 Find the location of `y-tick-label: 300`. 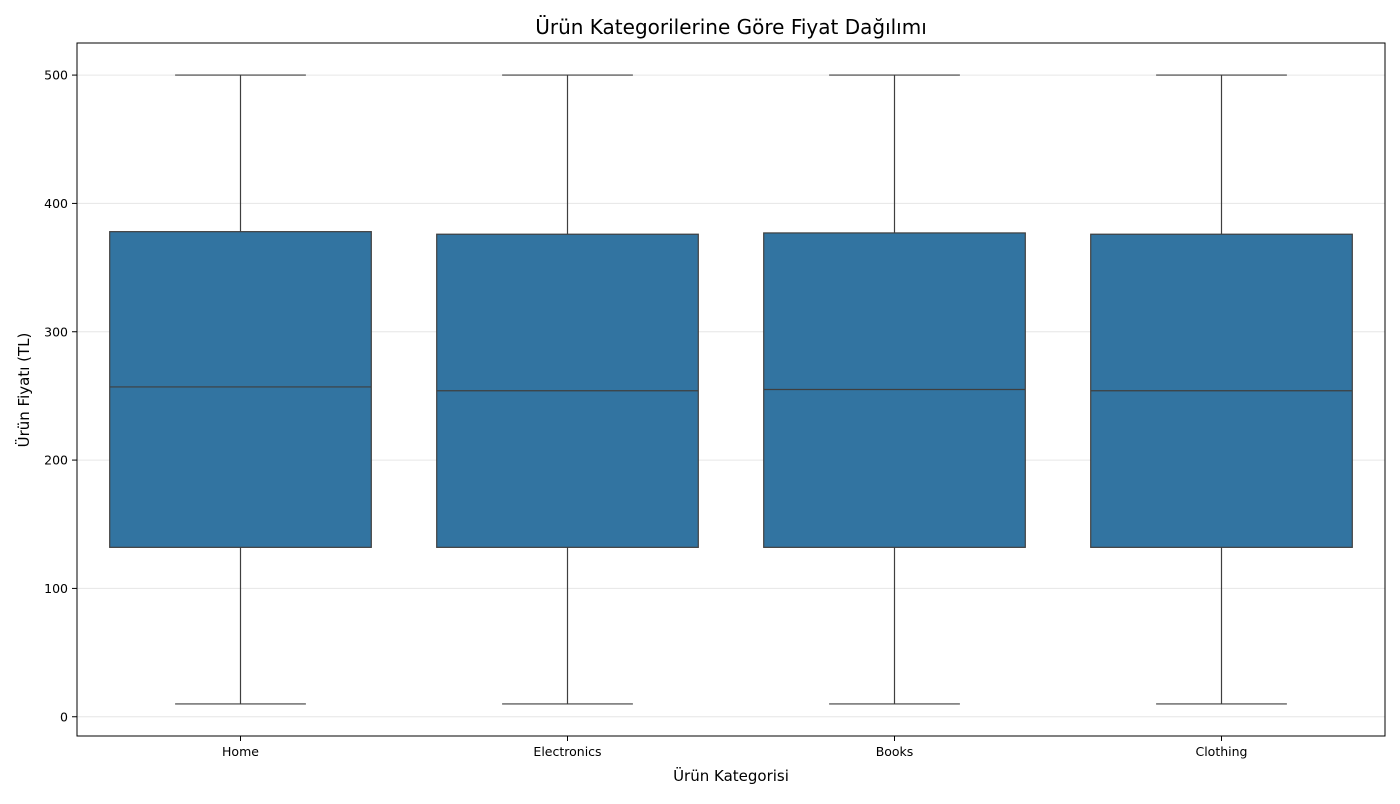

y-tick-label: 300 is located at coordinates (56, 331).